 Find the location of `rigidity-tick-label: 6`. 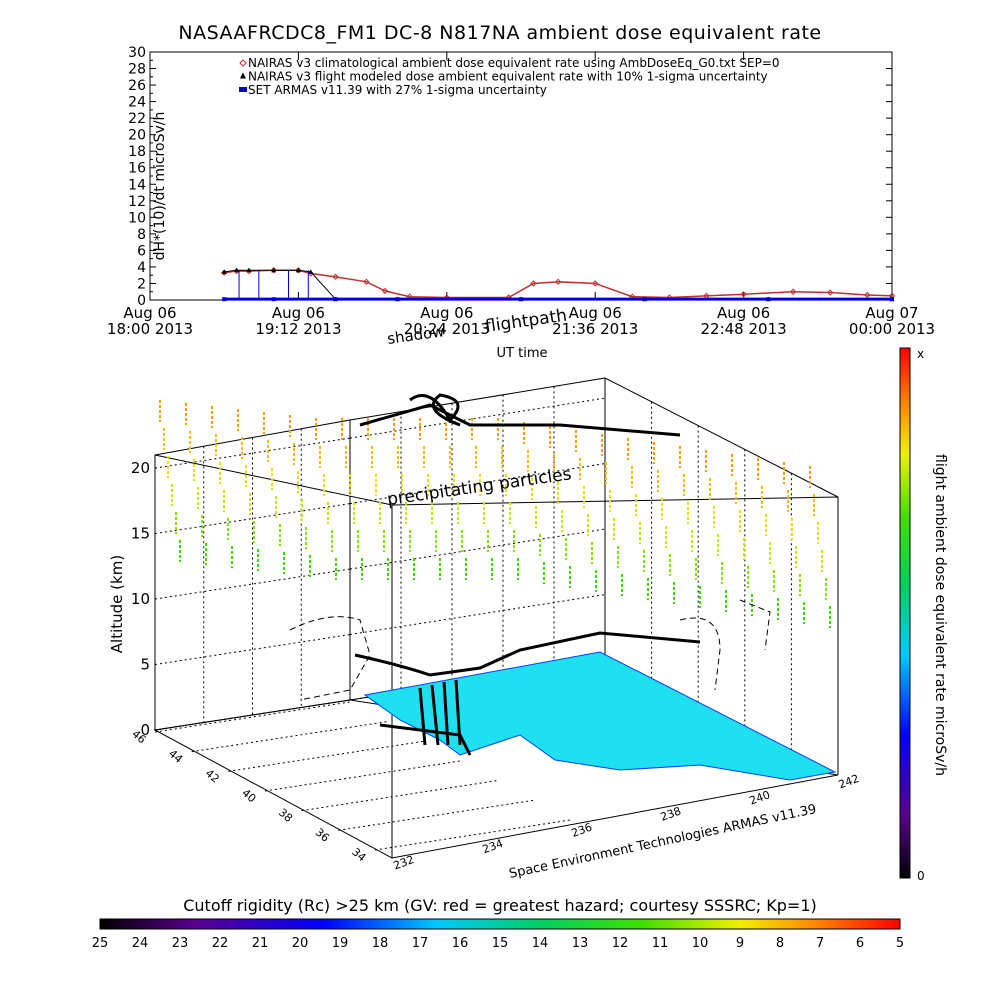

rigidity-tick-label: 6 is located at coordinates (860, 943).